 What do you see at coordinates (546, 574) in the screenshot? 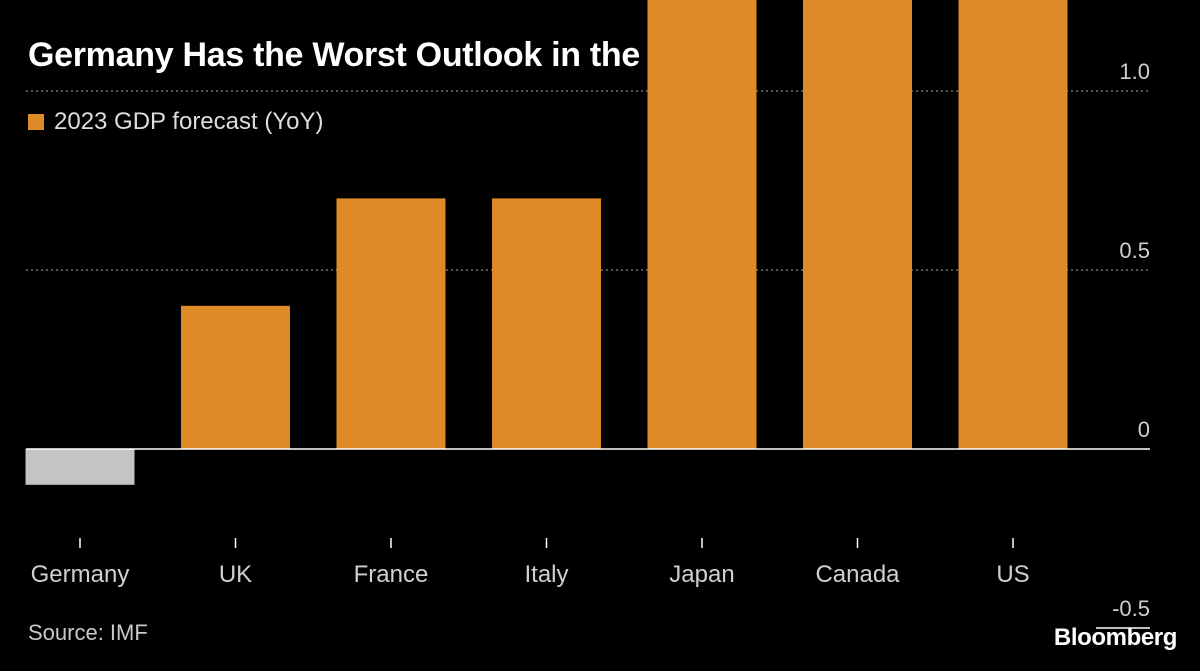
I see `x-tick-label: Italy` at bounding box center [546, 574].